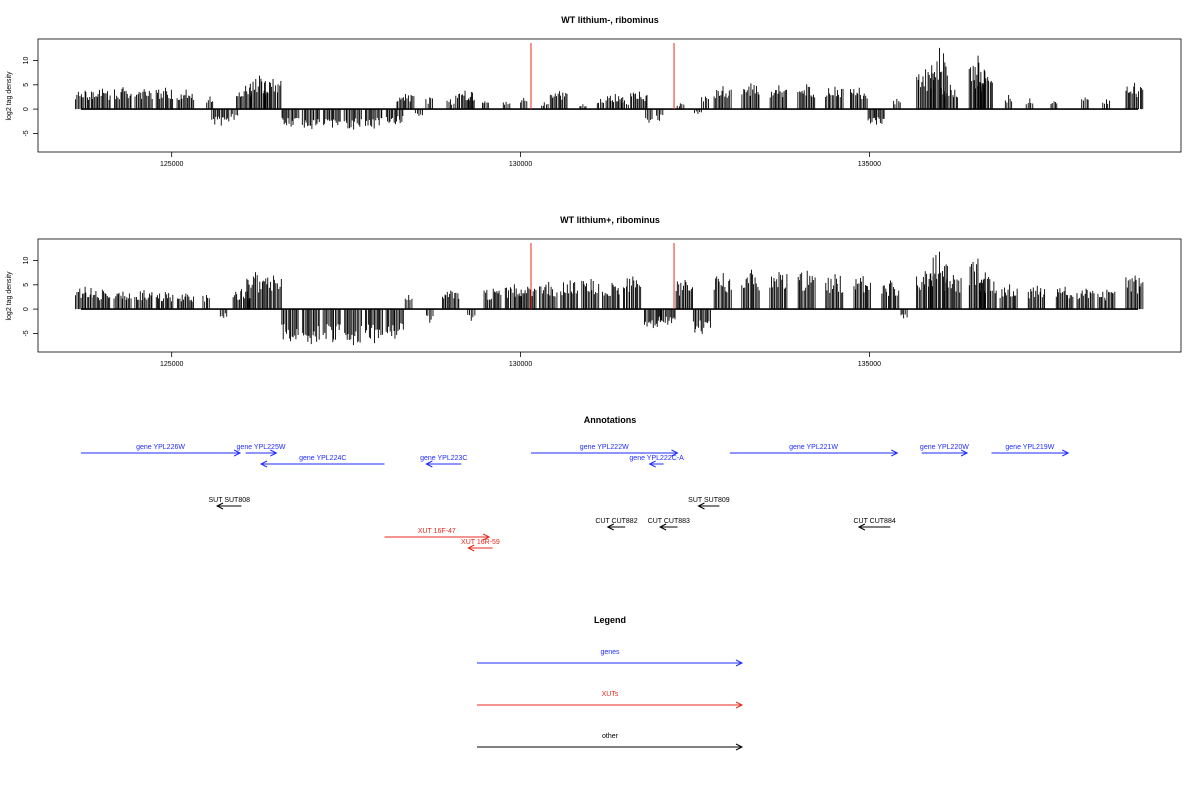 This screenshot has height=800, width=1200. I want to click on annotation-feature: gene YPL222C-A, so click(656, 461).